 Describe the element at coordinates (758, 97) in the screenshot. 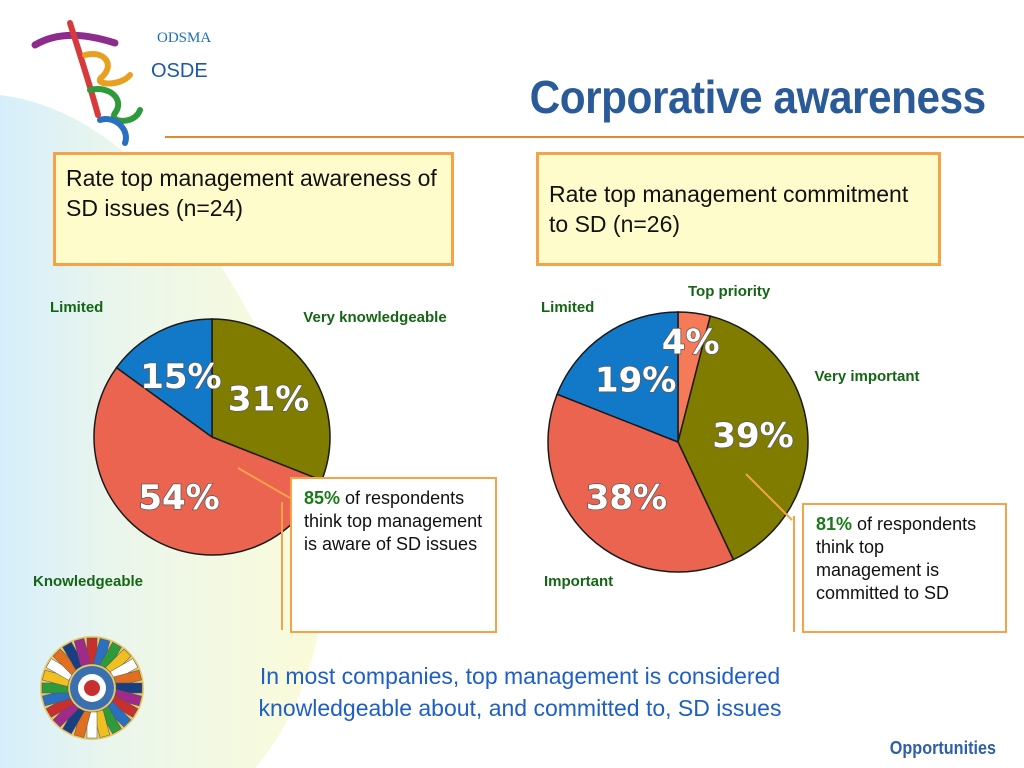

I see `page-title: Corporative awareness` at that location.